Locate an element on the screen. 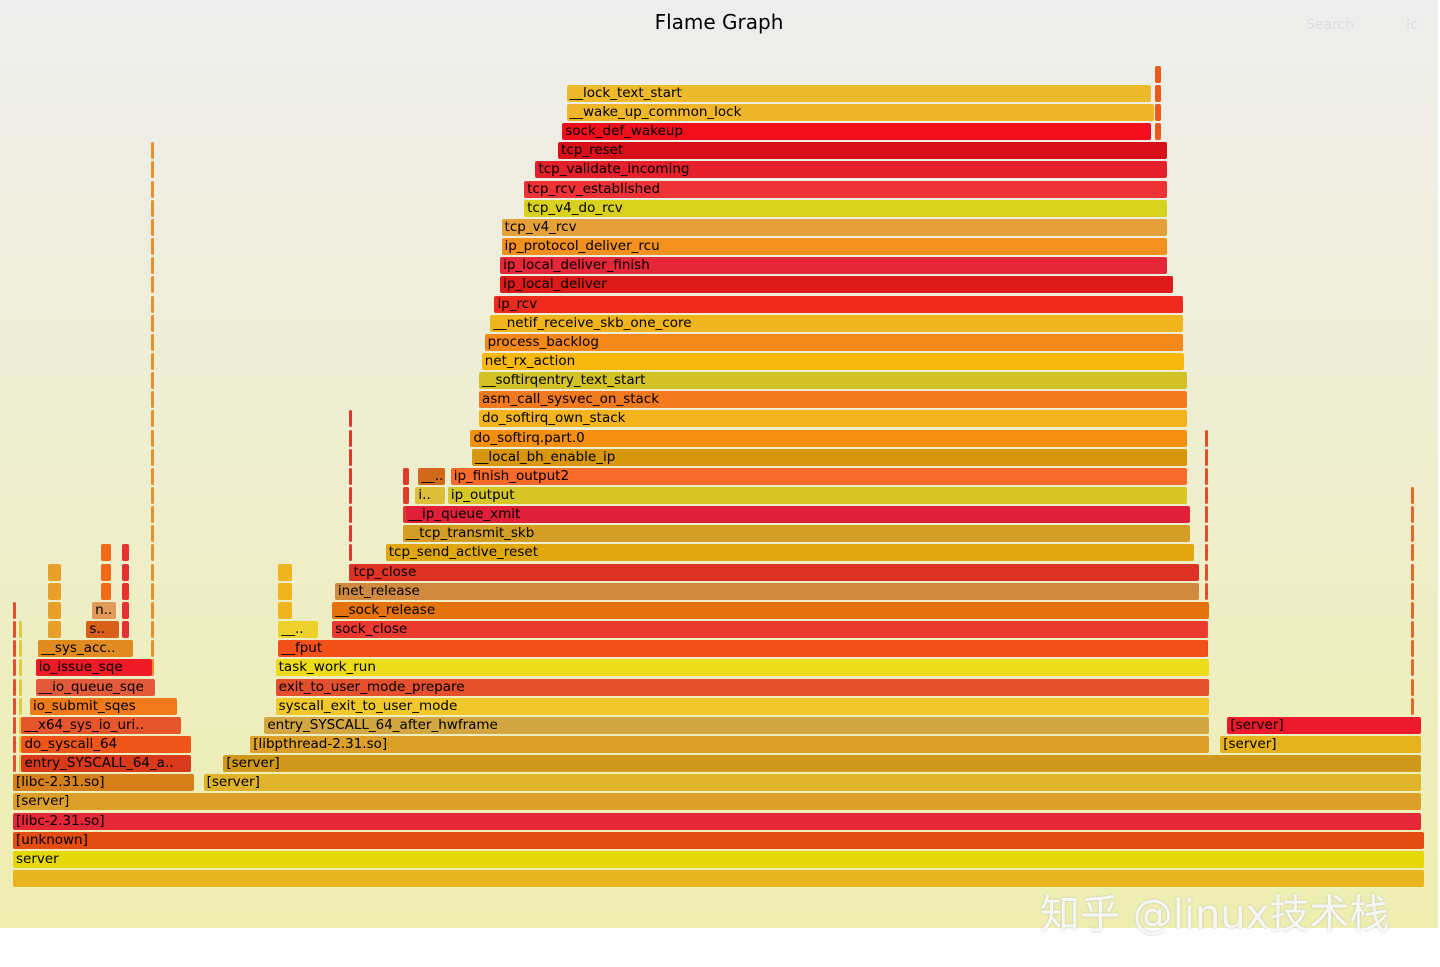  flame-frame: do_softirq.part.0 is located at coordinates (828, 438).